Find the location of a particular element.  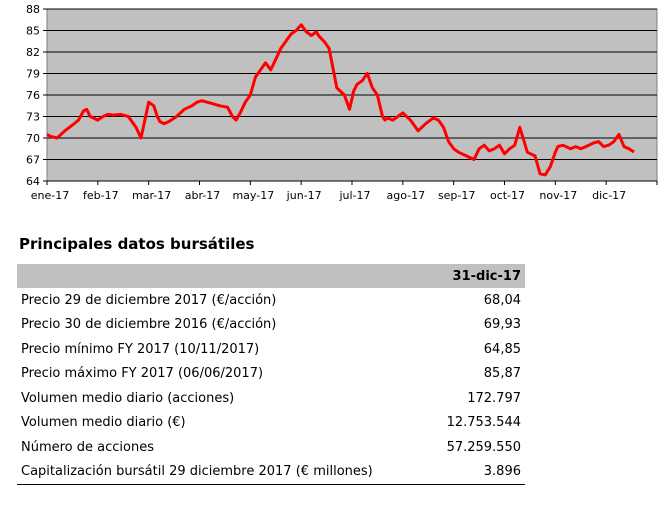

table-row: Precio mínimo FY 2017 (10/11/2017) 64,85 is located at coordinates (271, 349).